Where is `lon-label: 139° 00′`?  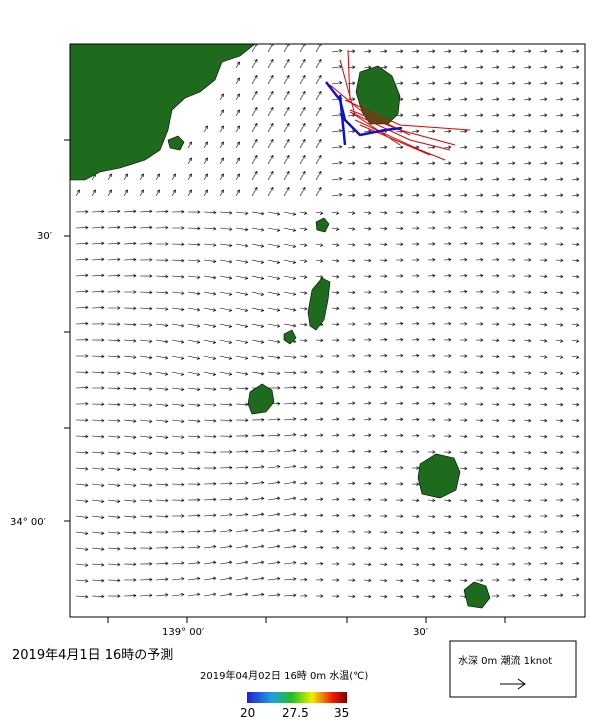 lon-label: 139° 00′ is located at coordinates (183, 632).